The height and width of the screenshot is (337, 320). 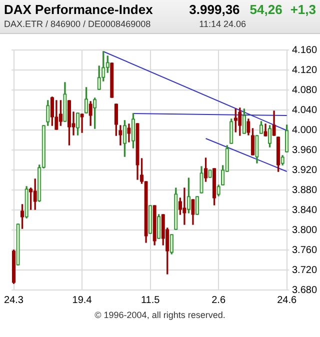 I want to click on y-tick-label: 3.680, so click(x=305, y=290).